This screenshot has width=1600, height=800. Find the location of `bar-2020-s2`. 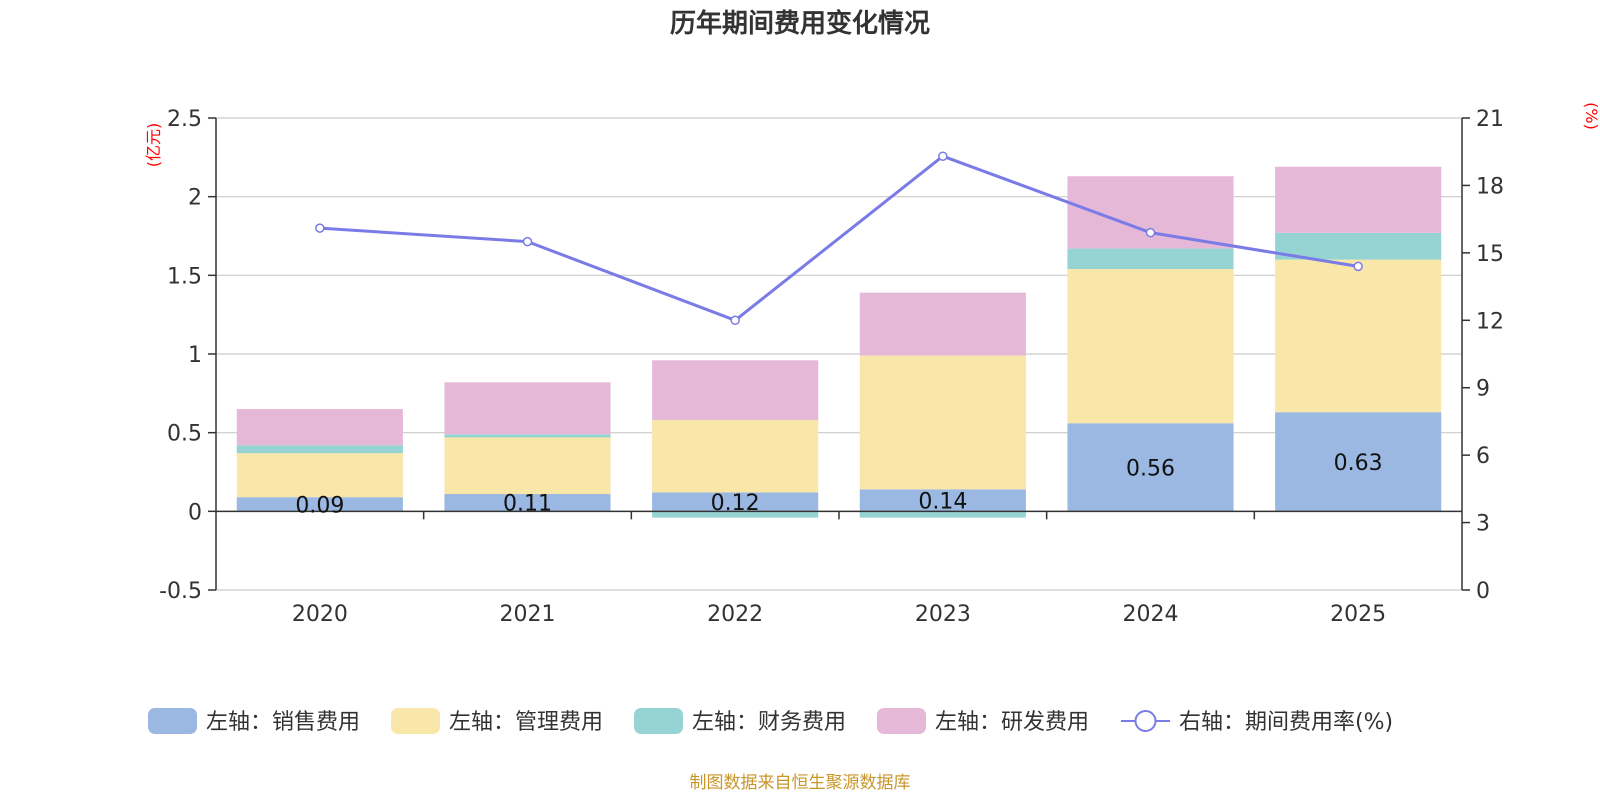

bar-2020-s2 is located at coordinates (319, 449).